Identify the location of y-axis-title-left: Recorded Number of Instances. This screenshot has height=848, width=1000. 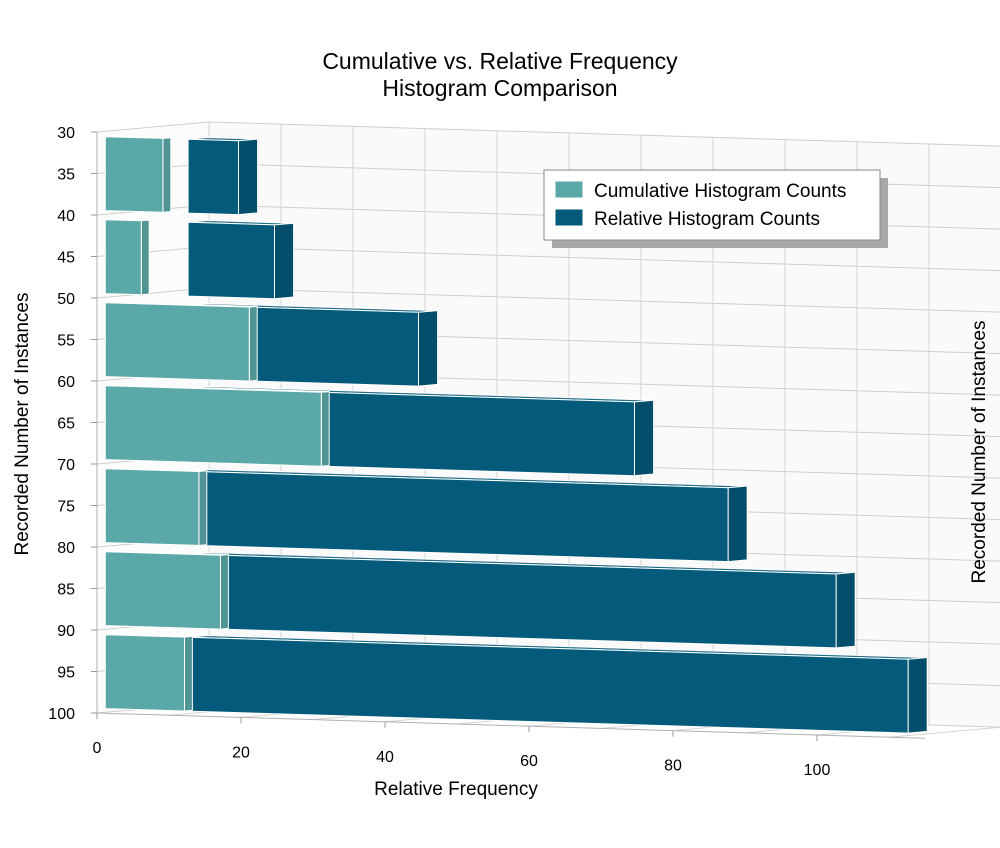
(22, 424).